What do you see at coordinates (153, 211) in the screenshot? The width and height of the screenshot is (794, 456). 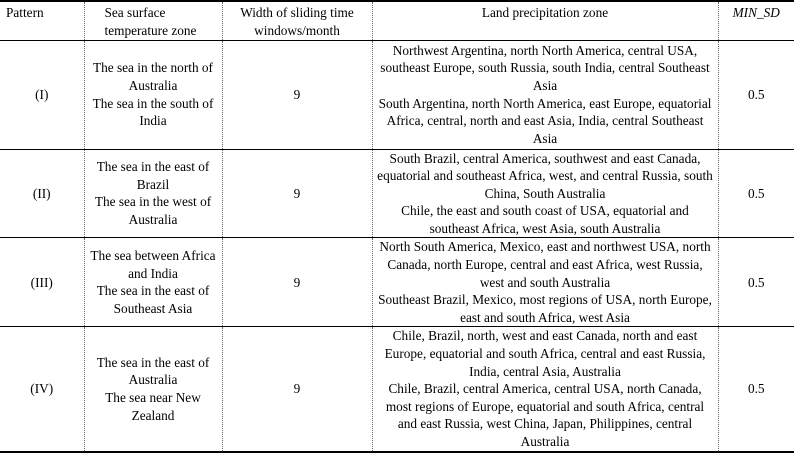 I see `sst-zone-b: The sea in the west of Australia` at bounding box center [153, 211].